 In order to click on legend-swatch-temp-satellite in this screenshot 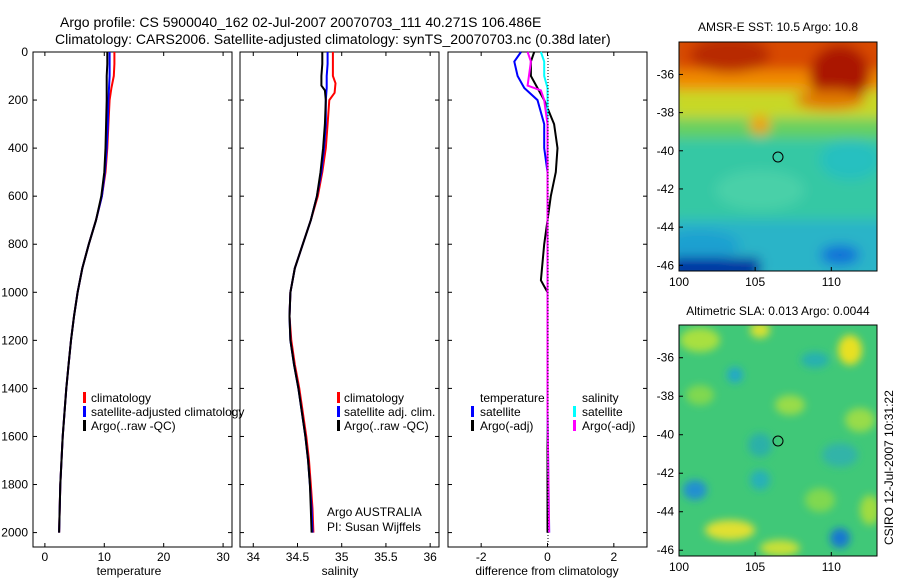, I will do `click(472, 411)`.